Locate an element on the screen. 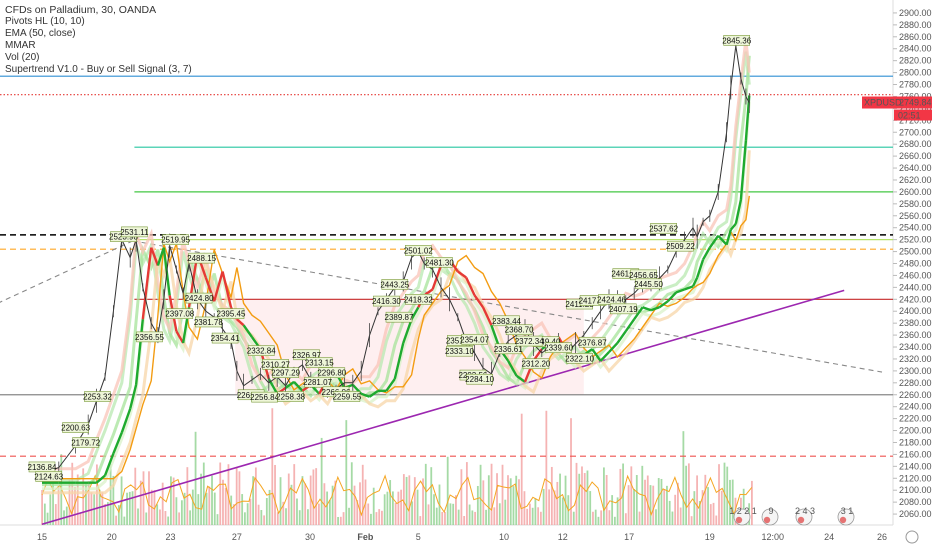  y-tick-label: 2420.00 is located at coordinates (915, 299).